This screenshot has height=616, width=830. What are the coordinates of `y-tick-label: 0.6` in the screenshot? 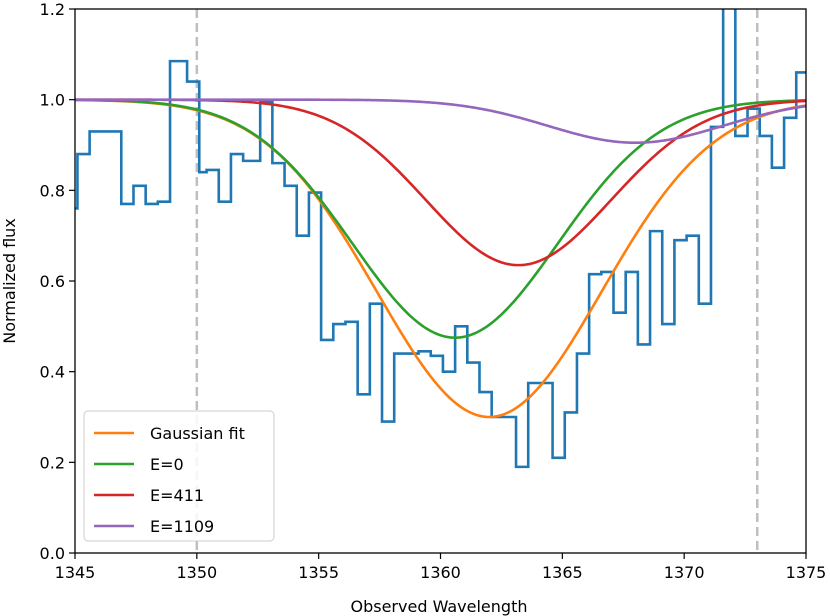 It's located at (52, 281).